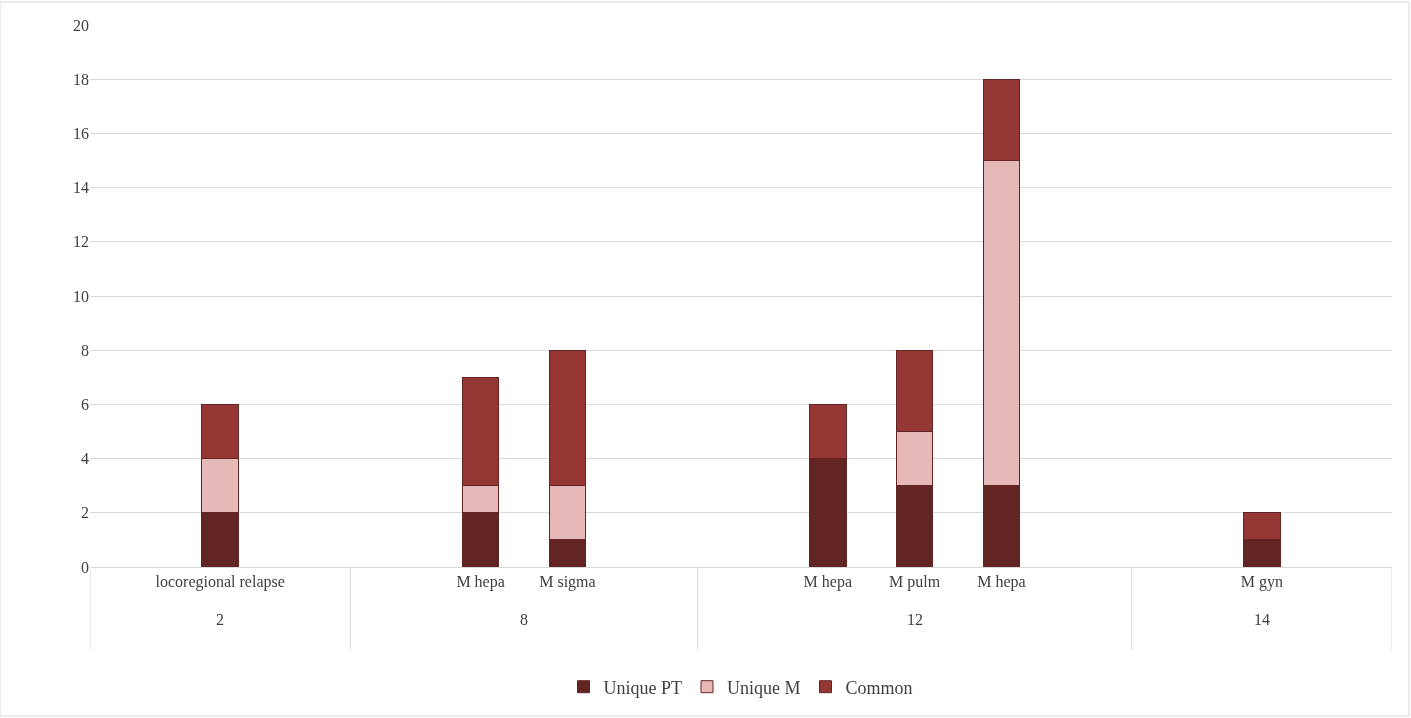 This screenshot has width=1411, height=718. What do you see at coordinates (81, 188) in the screenshot?
I see `y-tick-label: 14` at bounding box center [81, 188].